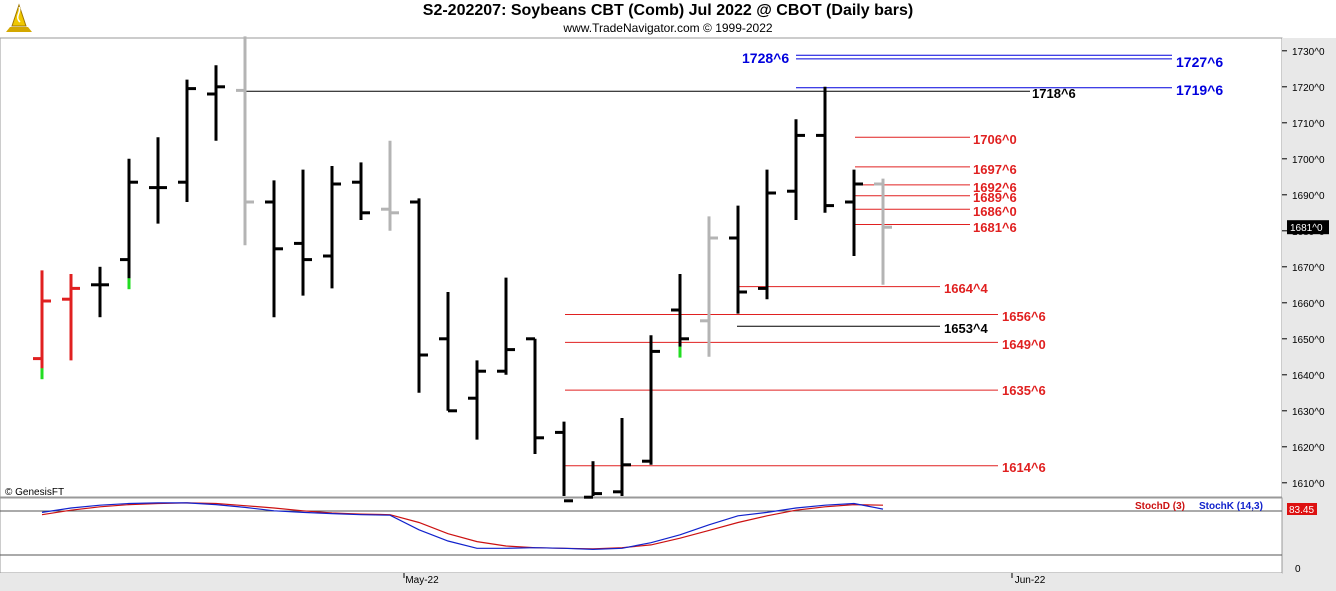 The image size is (1336, 591). Describe the element at coordinates (1308, 304) in the screenshot. I see `y-tick-label: 1660^0` at that location.